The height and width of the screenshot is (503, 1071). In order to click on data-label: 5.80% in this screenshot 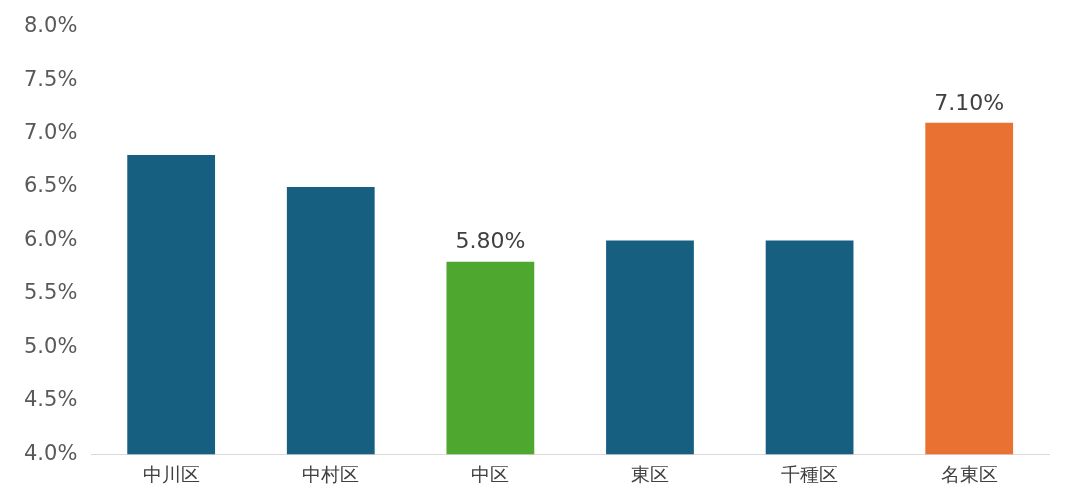, I will do `click(490, 241)`.